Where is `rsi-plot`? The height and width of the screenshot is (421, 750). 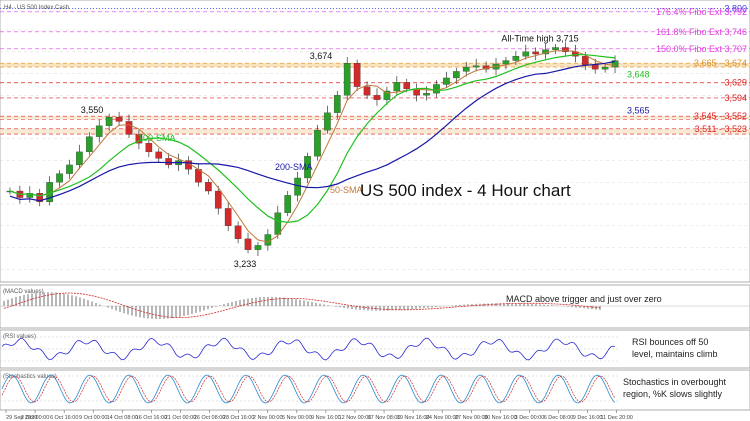 rsi-plot is located at coordinates (310, 349).